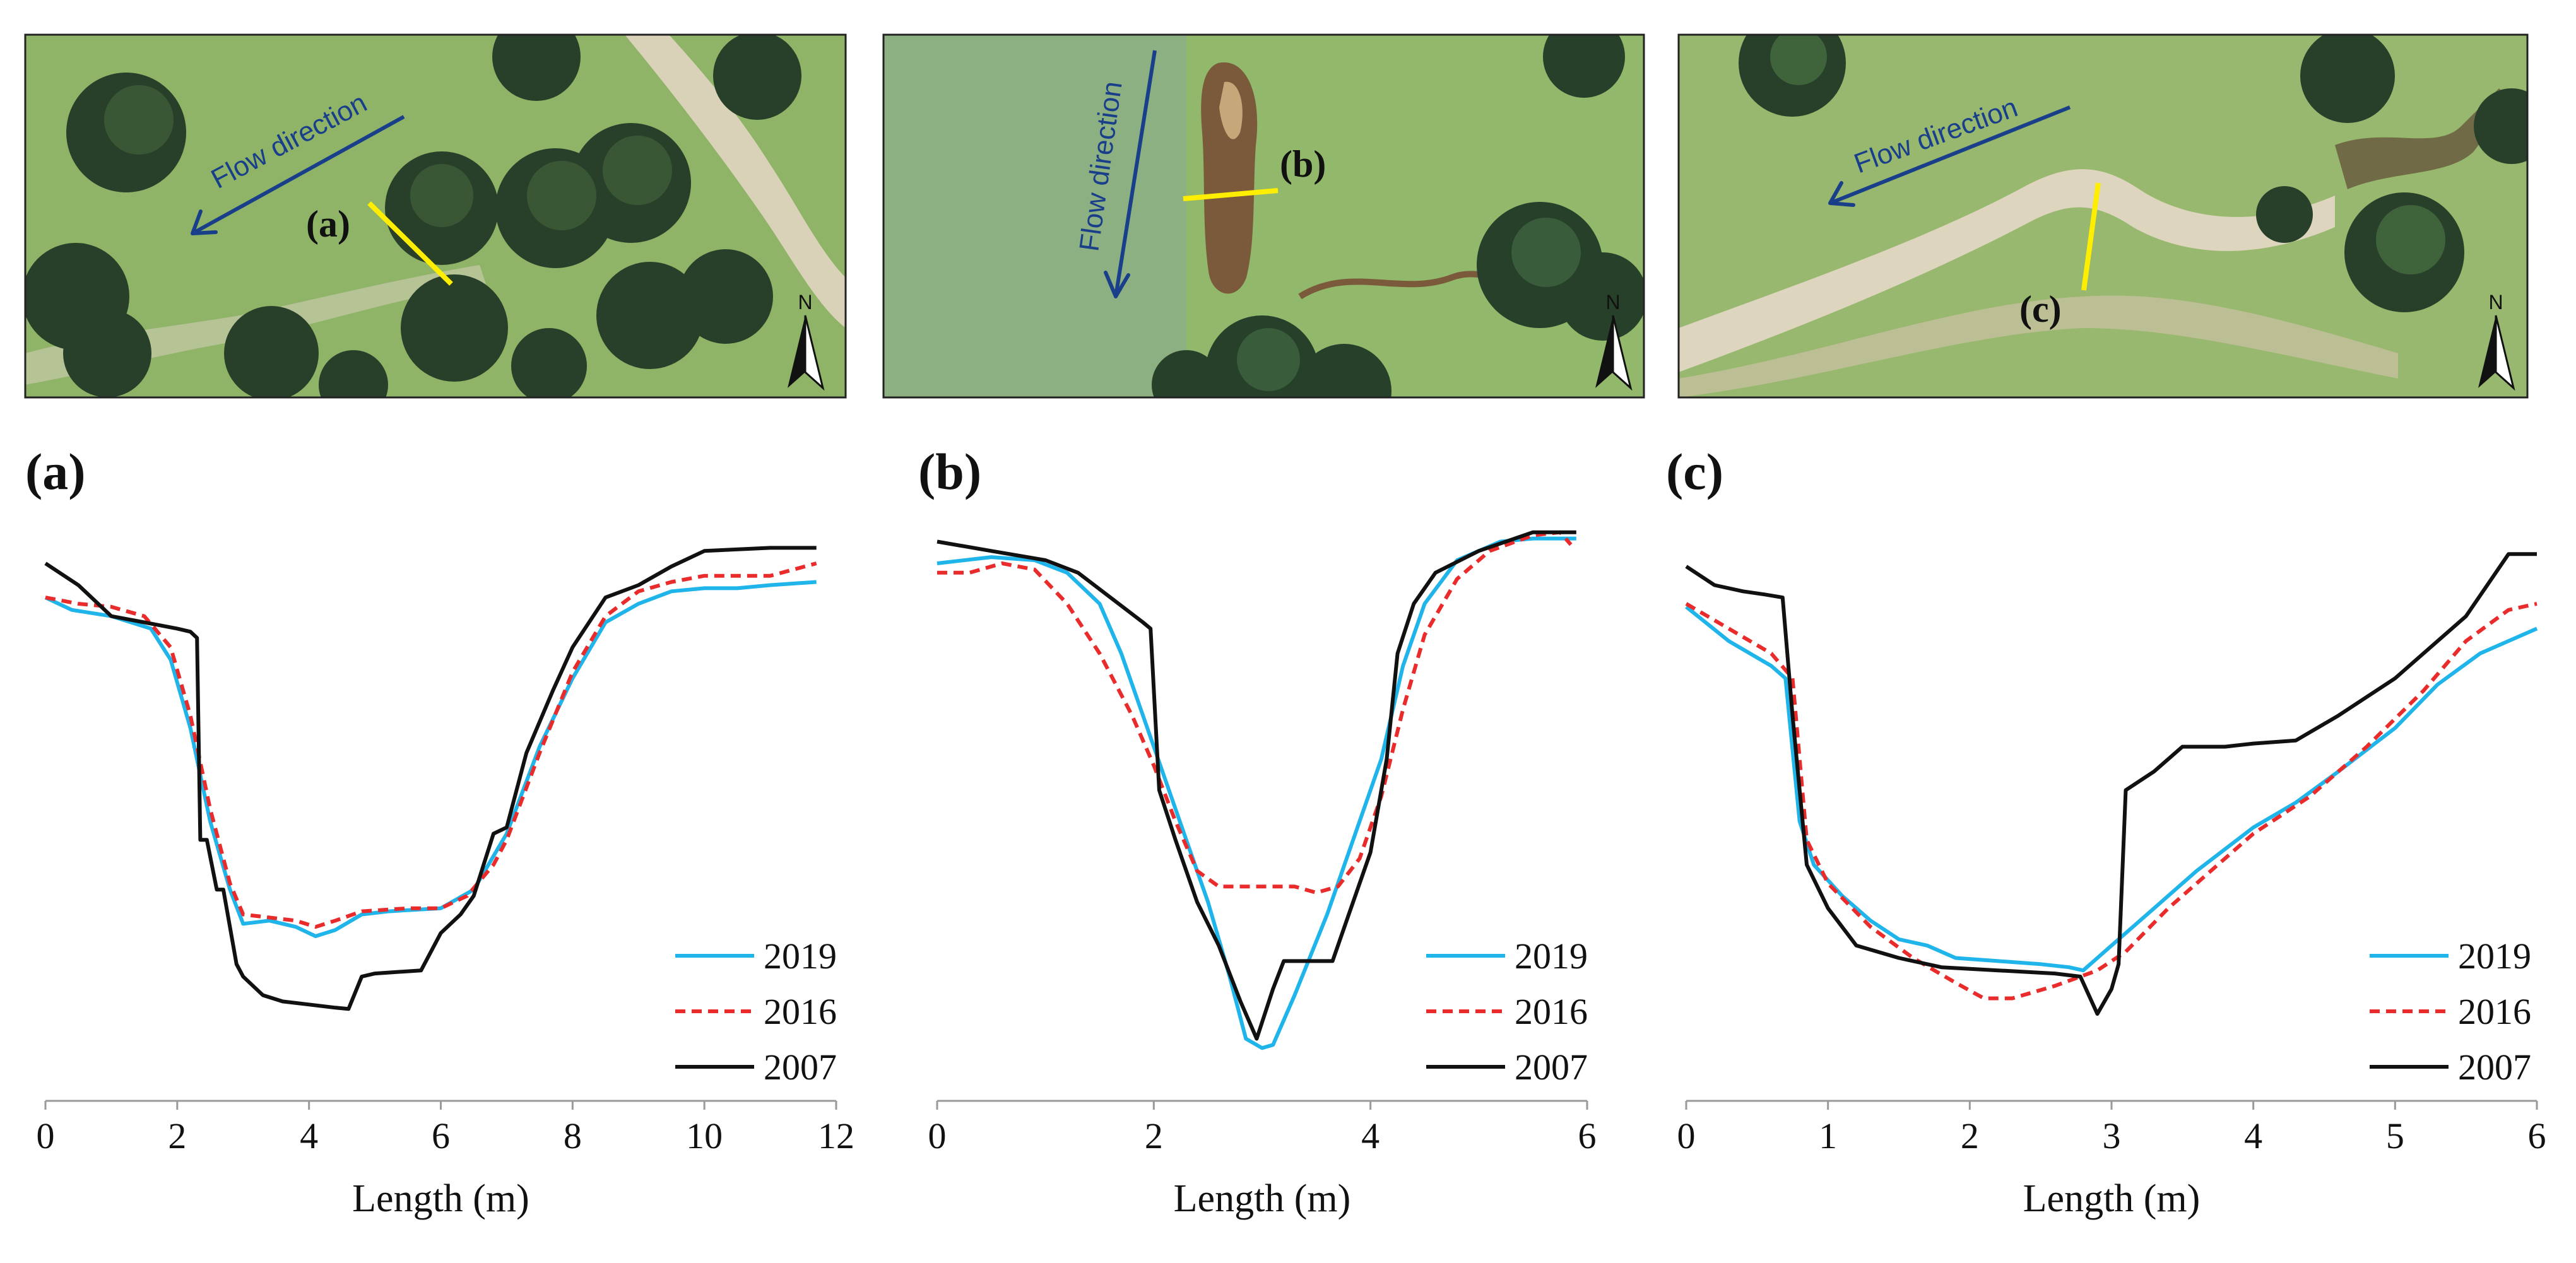  Describe the element at coordinates (1828, 1136) in the screenshot. I see `x-tick-label: 1` at that location.